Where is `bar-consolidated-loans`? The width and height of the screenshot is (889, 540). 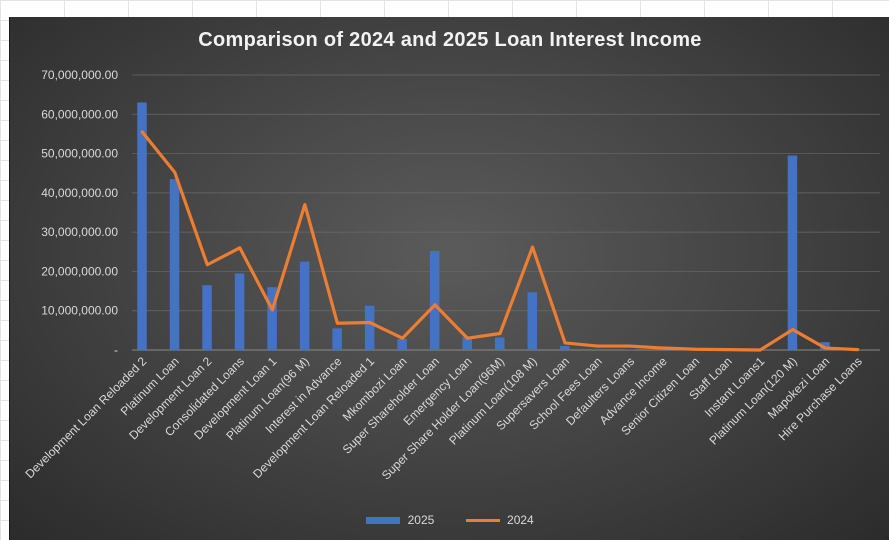 bar-consolidated-loans is located at coordinates (239, 311).